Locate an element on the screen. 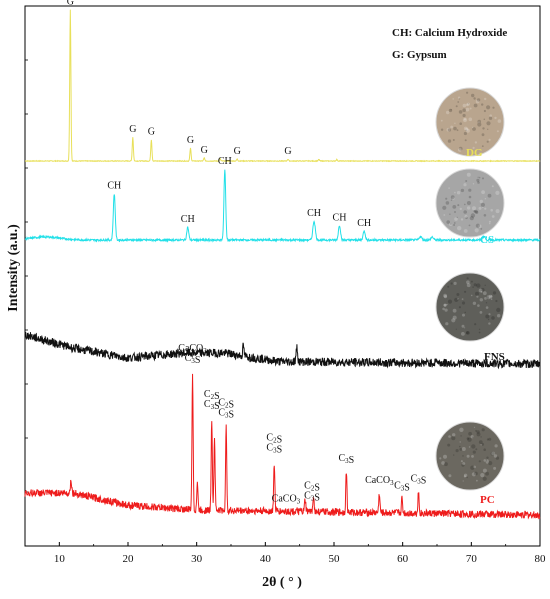 The image size is (550, 599). sample-photo-cs is located at coordinates (470, 203).